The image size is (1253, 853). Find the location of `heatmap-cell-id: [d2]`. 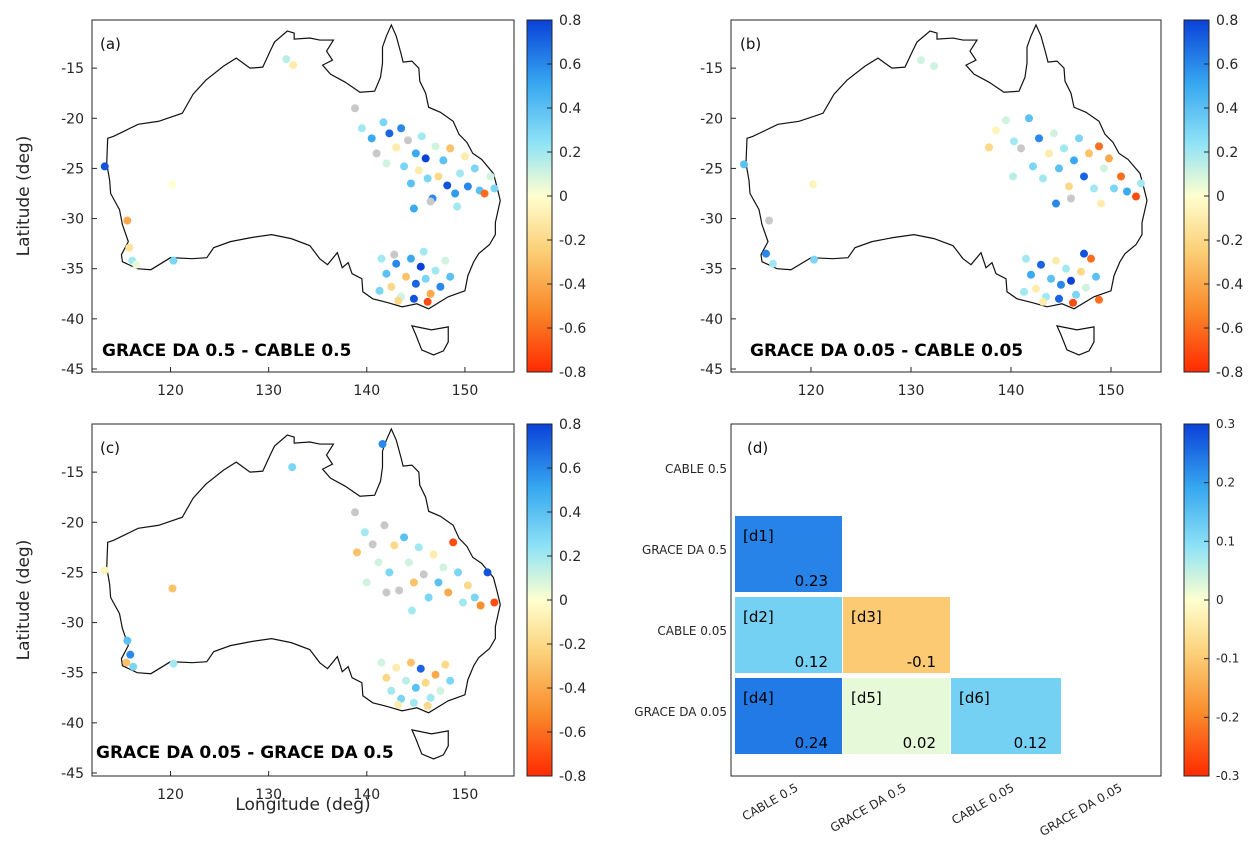

heatmap-cell-id: [d2] is located at coordinates (758, 617).